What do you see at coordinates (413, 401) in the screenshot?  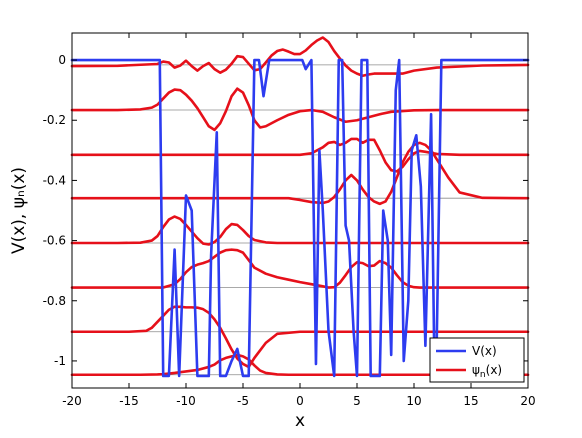 I see `x-tick-label-6: 10` at bounding box center [413, 401].